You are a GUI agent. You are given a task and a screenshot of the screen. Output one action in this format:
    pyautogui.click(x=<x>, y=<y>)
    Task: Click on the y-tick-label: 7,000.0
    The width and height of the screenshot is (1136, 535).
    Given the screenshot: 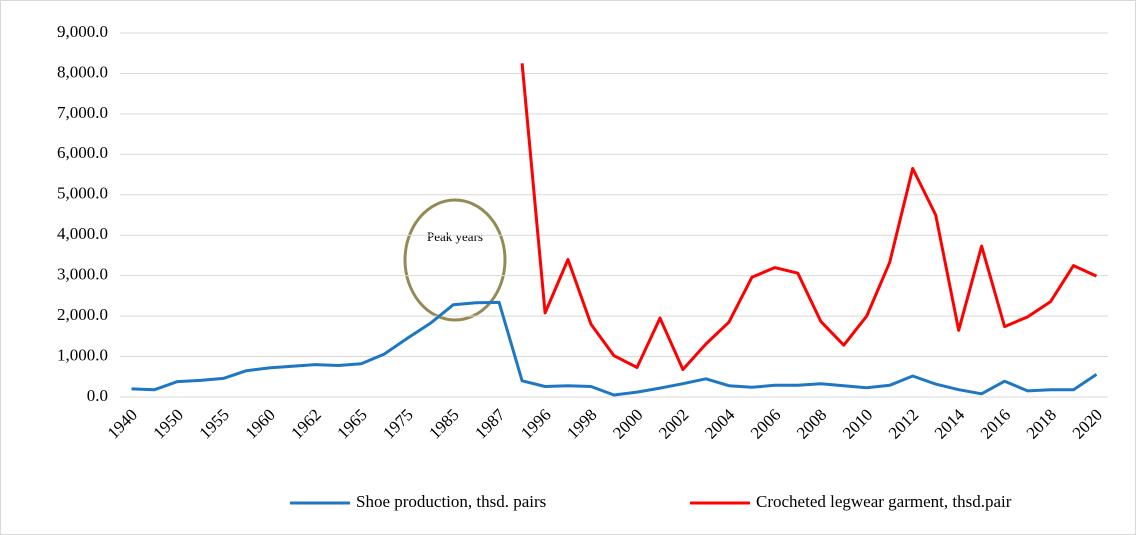 What is the action you would take?
    pyautogui.click(x=82, y=112)
    